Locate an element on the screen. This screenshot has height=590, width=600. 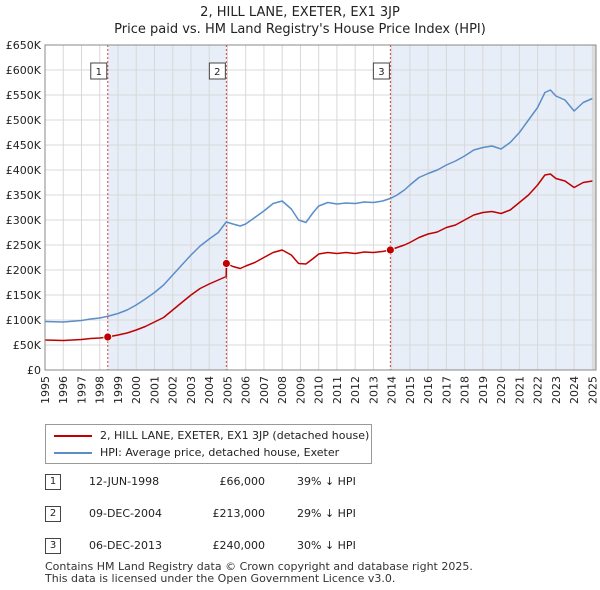
y-tick-label: £200K is located at coordinates (24, 270).